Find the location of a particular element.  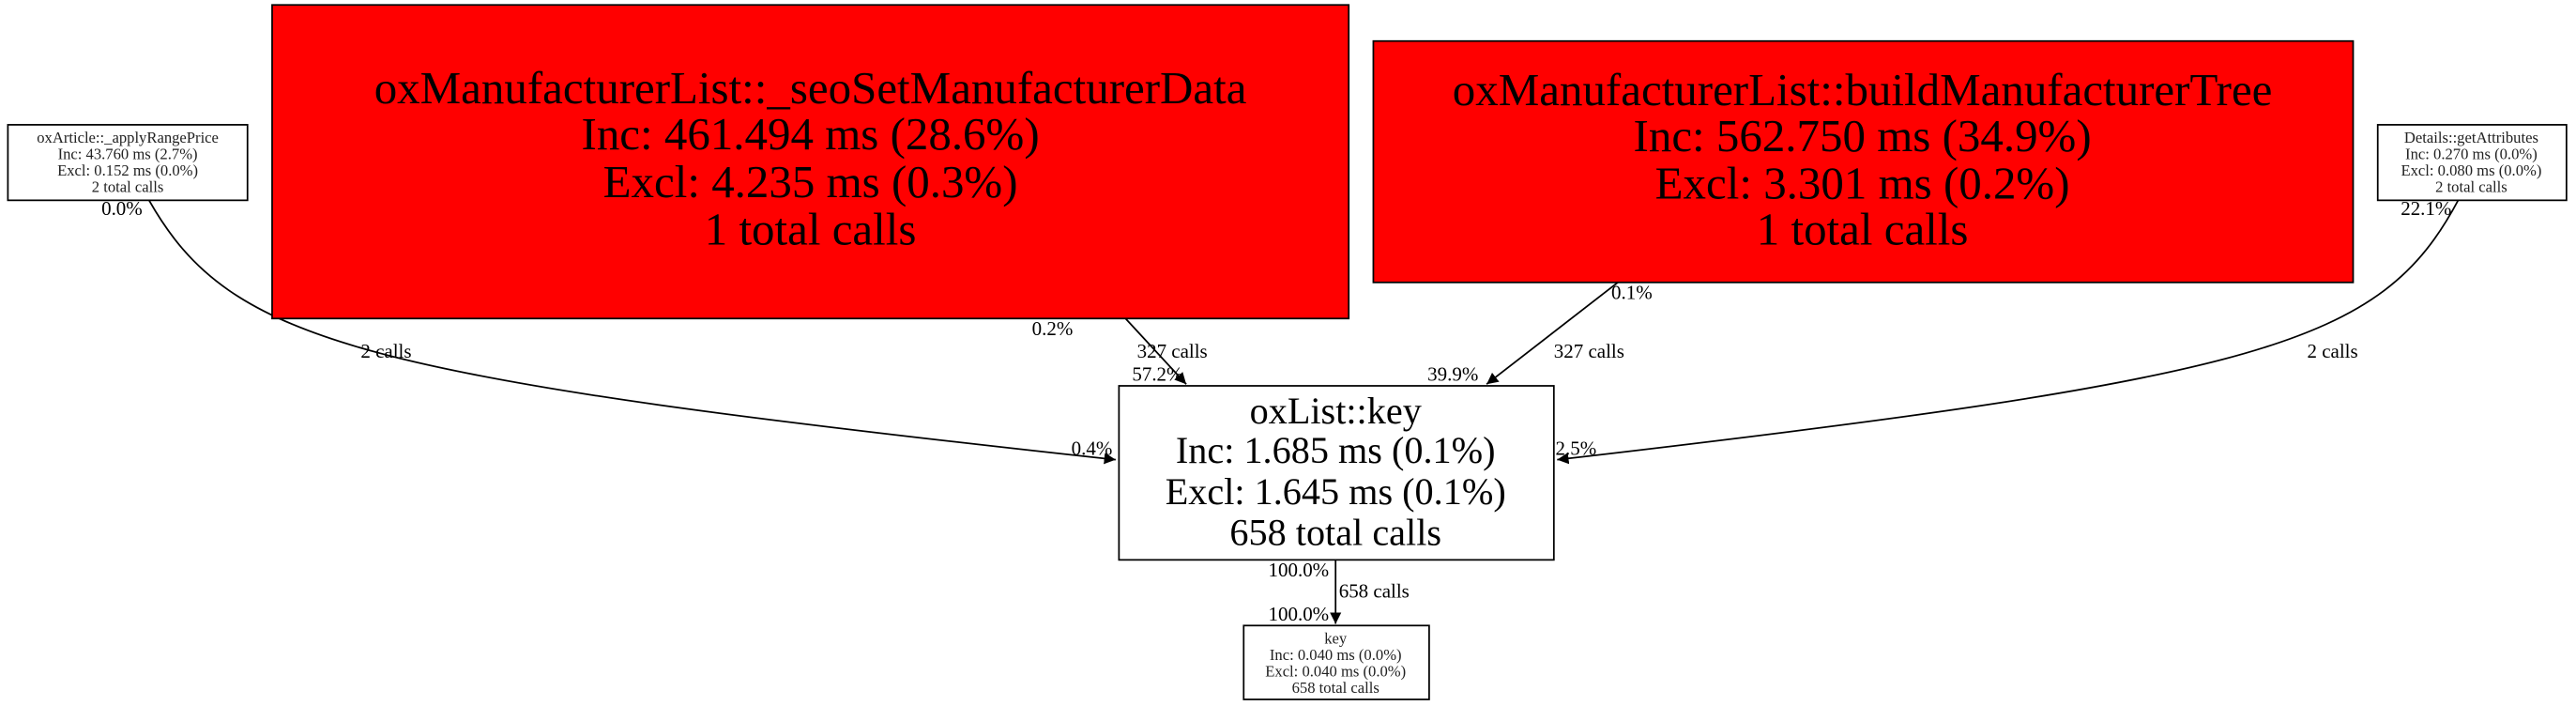

edge-dst-pct: 100.0% is located at coordinates (1299, 614).